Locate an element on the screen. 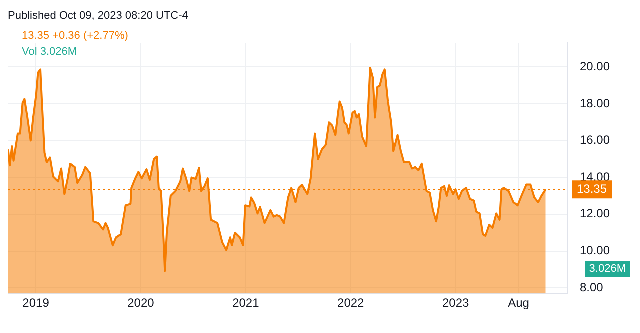  x-tick-label: Aug is located at coordinates (519, 303).